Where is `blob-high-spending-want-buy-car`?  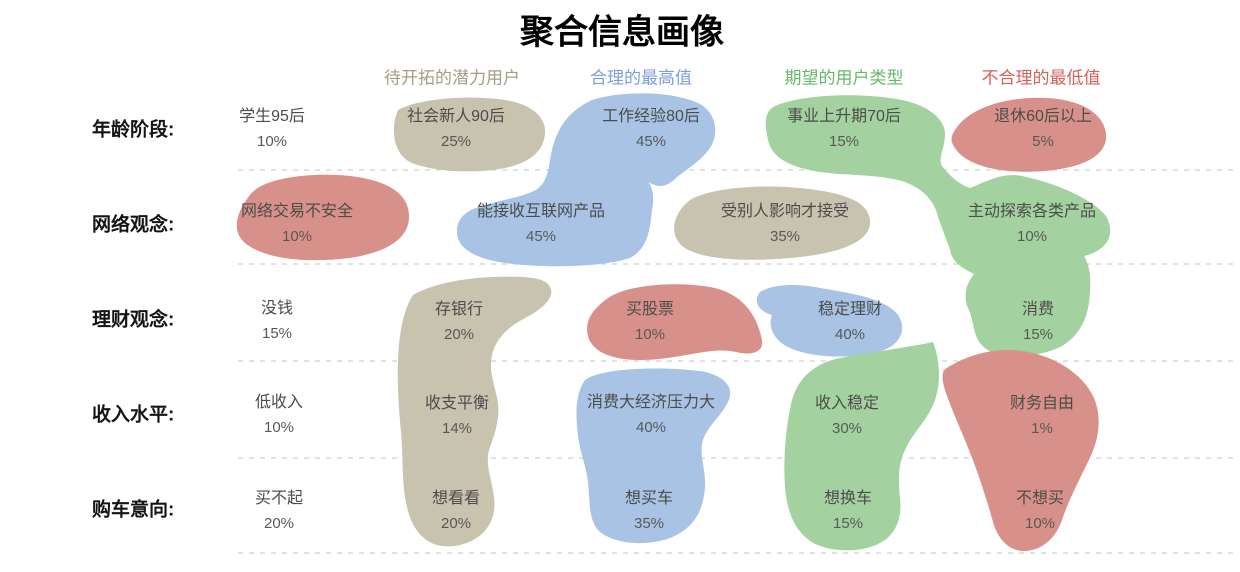 blob-high-spending-want-buy-car is located at coordinates (653, 456).